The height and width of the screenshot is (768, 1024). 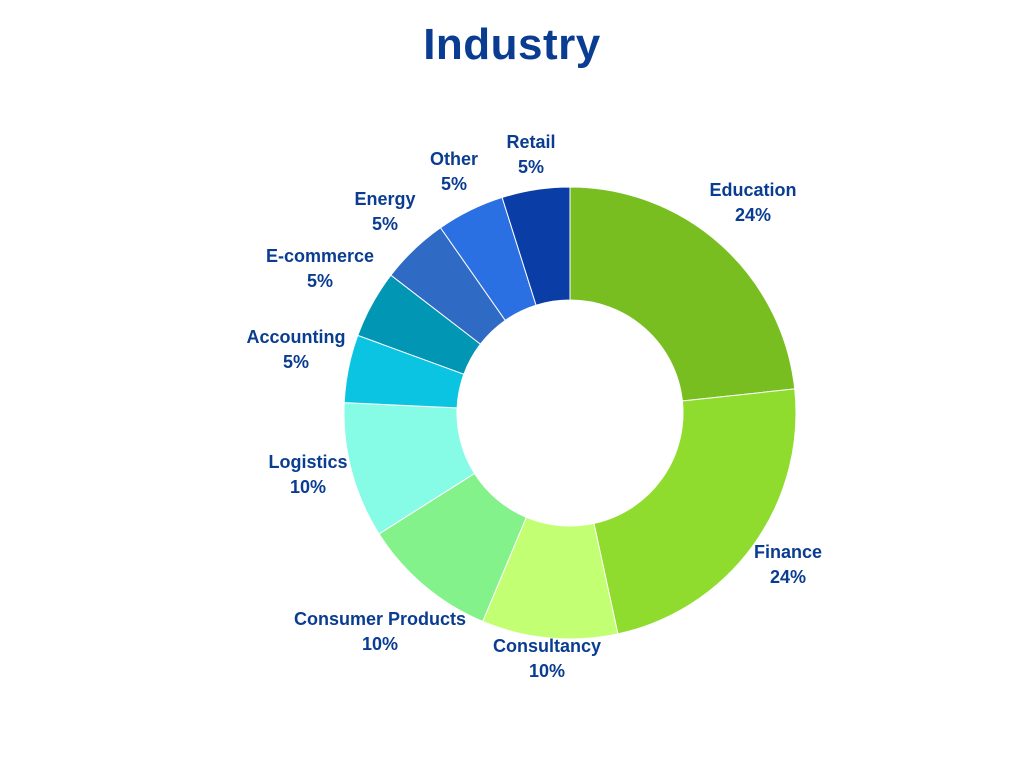 What do you see at coordinates (454, 159) in the screenshot?
I see `slice-label-other: Other` at bounding box center [454, 159].